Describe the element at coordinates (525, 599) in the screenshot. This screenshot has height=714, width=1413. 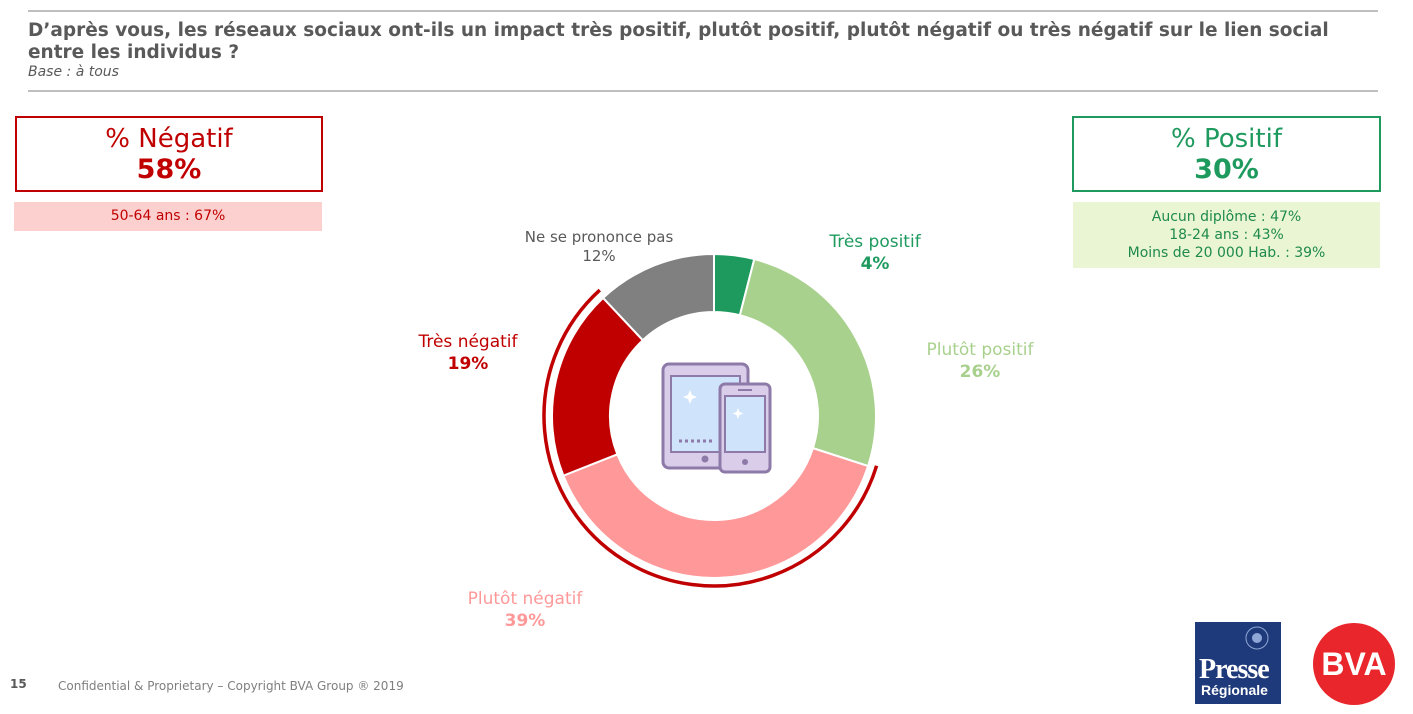
I see `label-text: Plutôt négatif` at that location.